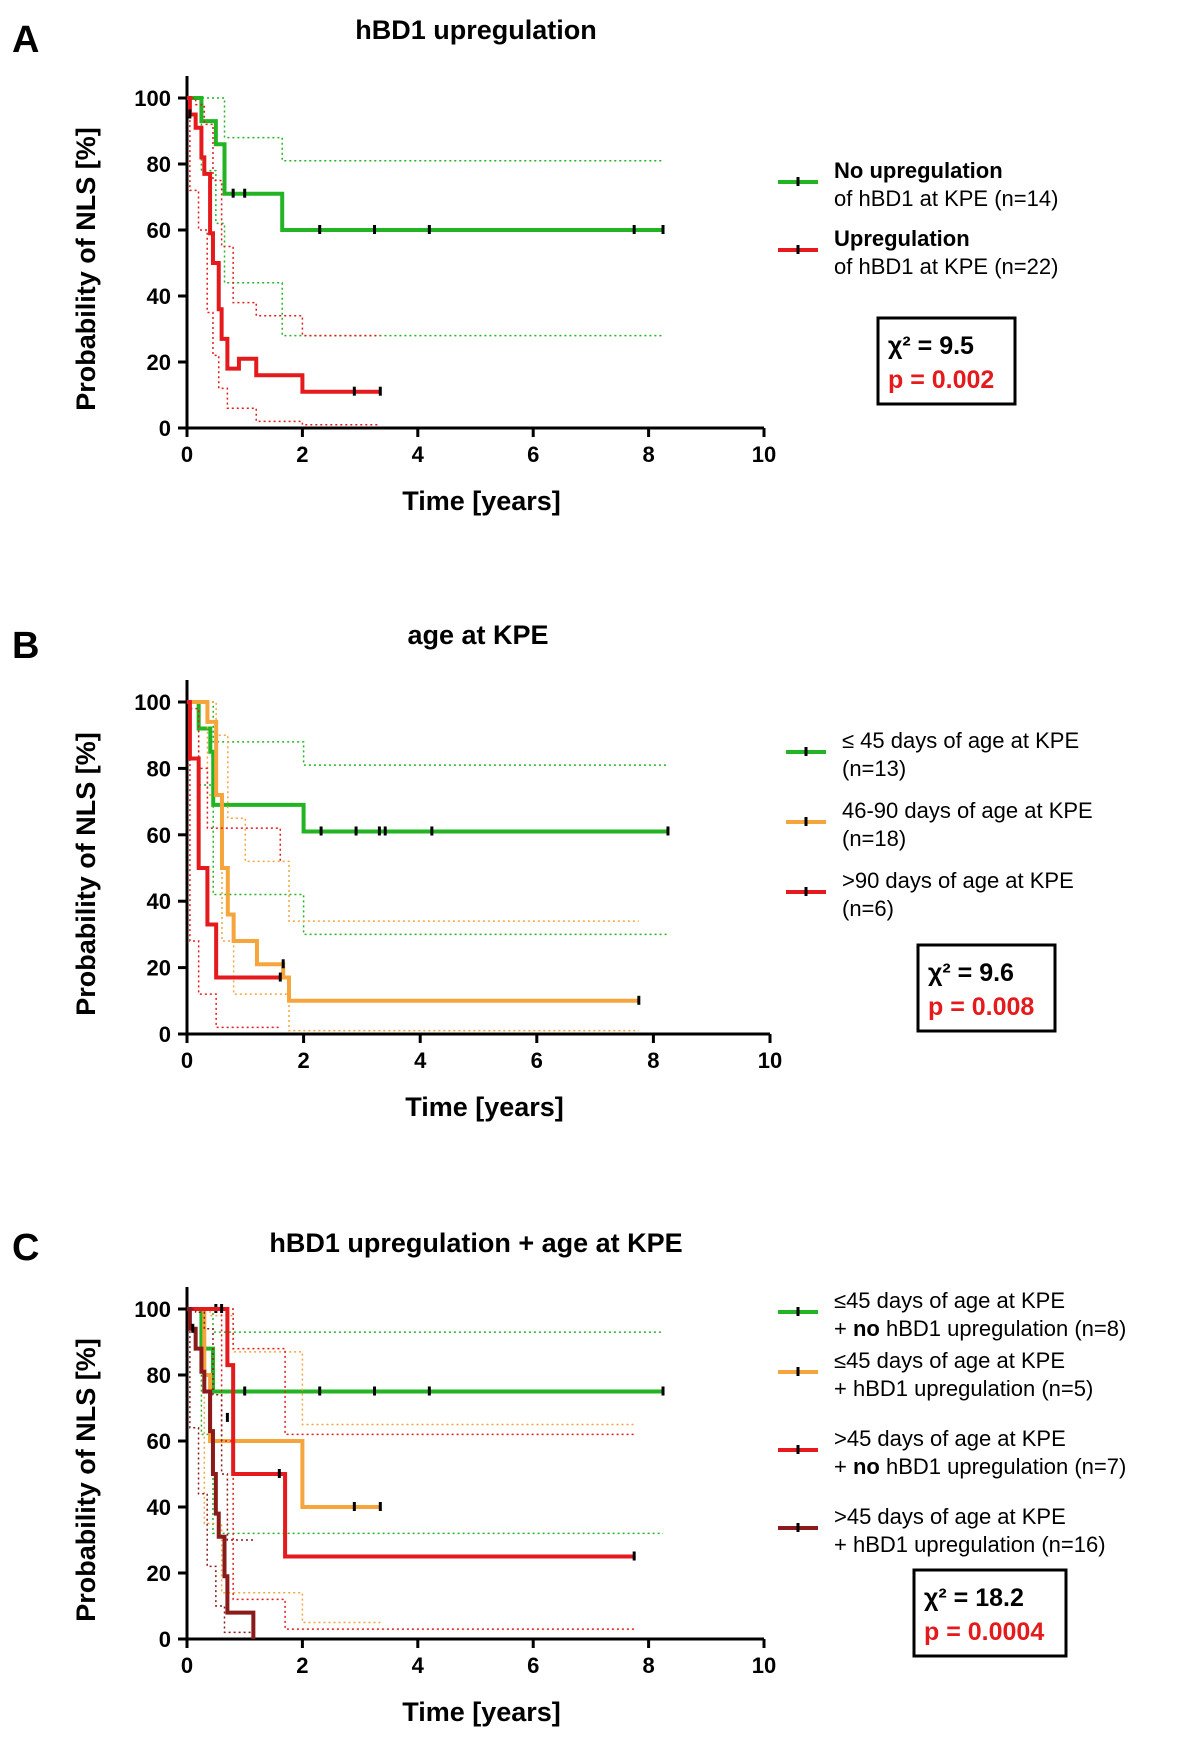  I want to click on legend-label-line2: (n=18), so click(874, 838).